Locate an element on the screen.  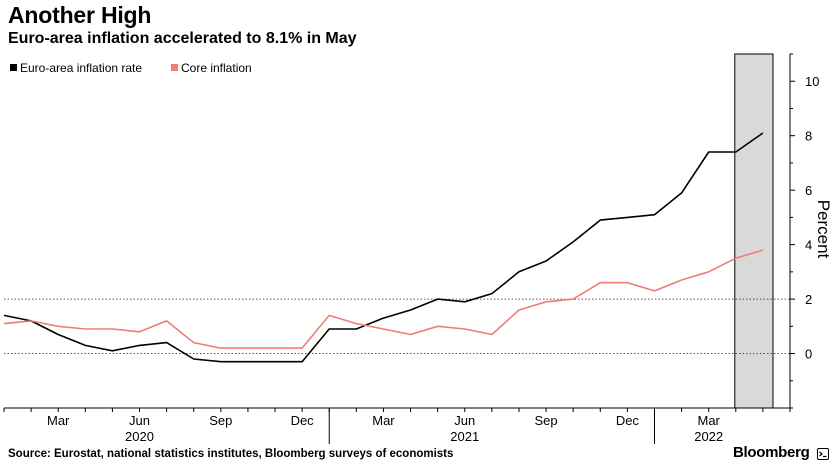
x-year-label: 2020 is located at coordinates (139, 436).